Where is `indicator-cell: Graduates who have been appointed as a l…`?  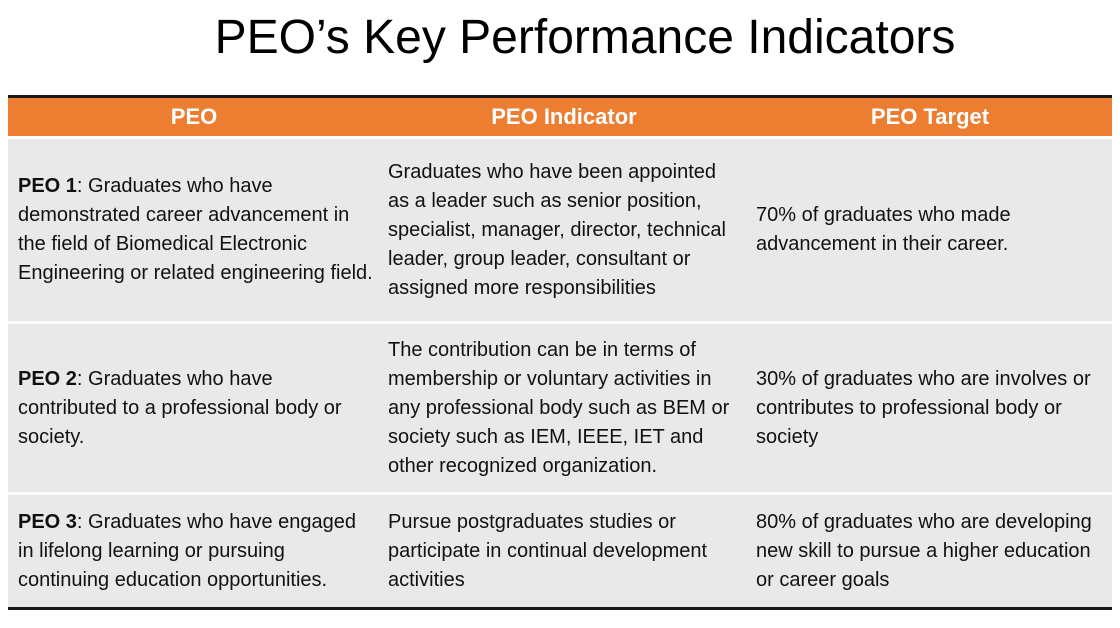 indicator-cell: Graduates who have been appointed as a l… is located at coordinates (564, 229).